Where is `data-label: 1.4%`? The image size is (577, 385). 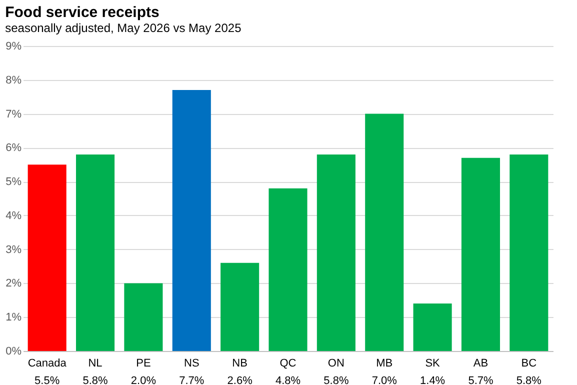 data-label: 1.4% is located at coordinates (433, 380).